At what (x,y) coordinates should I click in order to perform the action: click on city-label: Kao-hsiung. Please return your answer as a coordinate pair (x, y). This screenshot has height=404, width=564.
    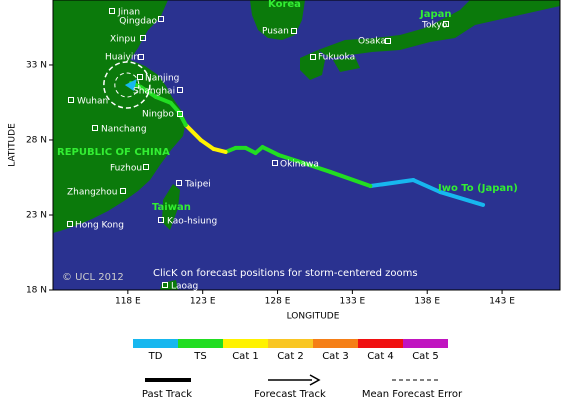
    Looking at the image, I should click on (192, 222).